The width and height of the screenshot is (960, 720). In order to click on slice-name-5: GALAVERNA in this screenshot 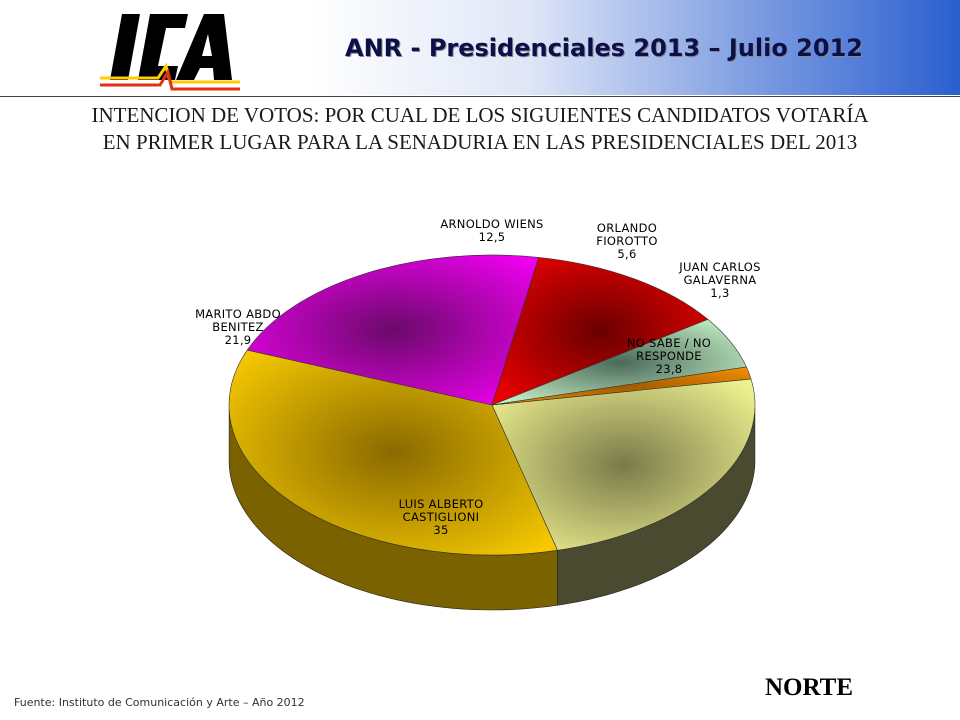, I will do `click(720, 280)`.